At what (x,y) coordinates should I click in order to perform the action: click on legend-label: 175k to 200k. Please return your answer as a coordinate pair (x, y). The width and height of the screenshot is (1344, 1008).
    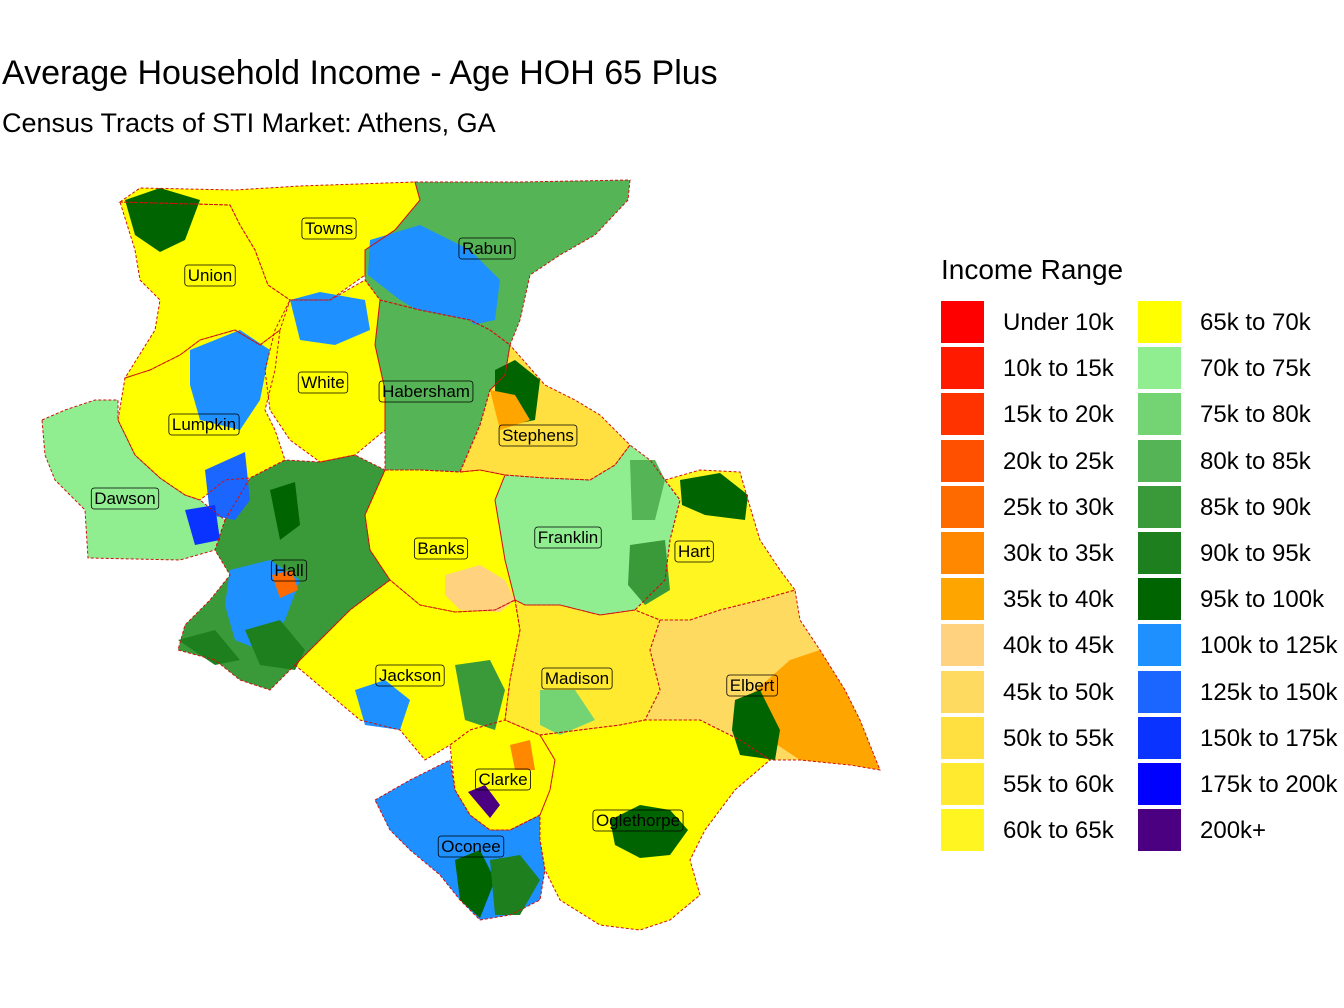
    Looking at the image, I should click on (1269, 784).